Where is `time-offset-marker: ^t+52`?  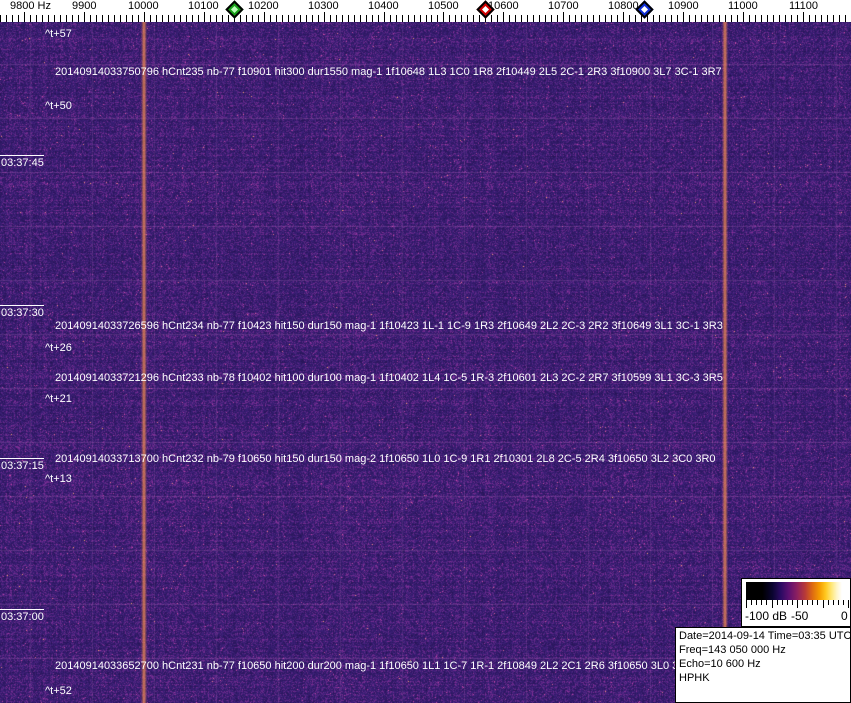 time-offset-marker: ^t+52 is located at coordinates (58, 691).